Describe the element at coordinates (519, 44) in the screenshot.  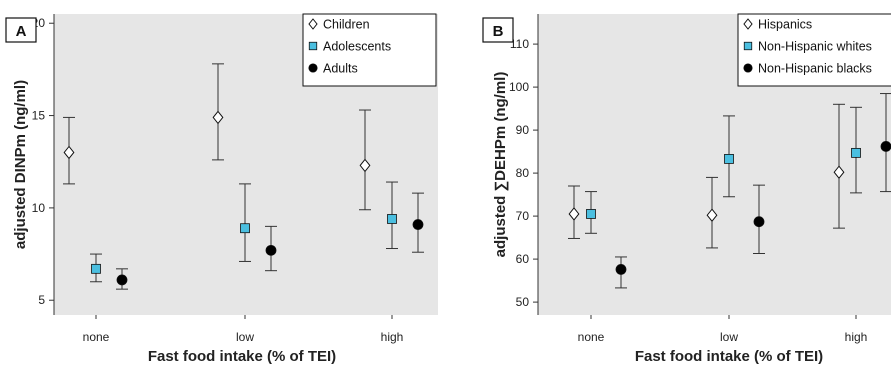
I see `y-tick-label: 110` at that location.